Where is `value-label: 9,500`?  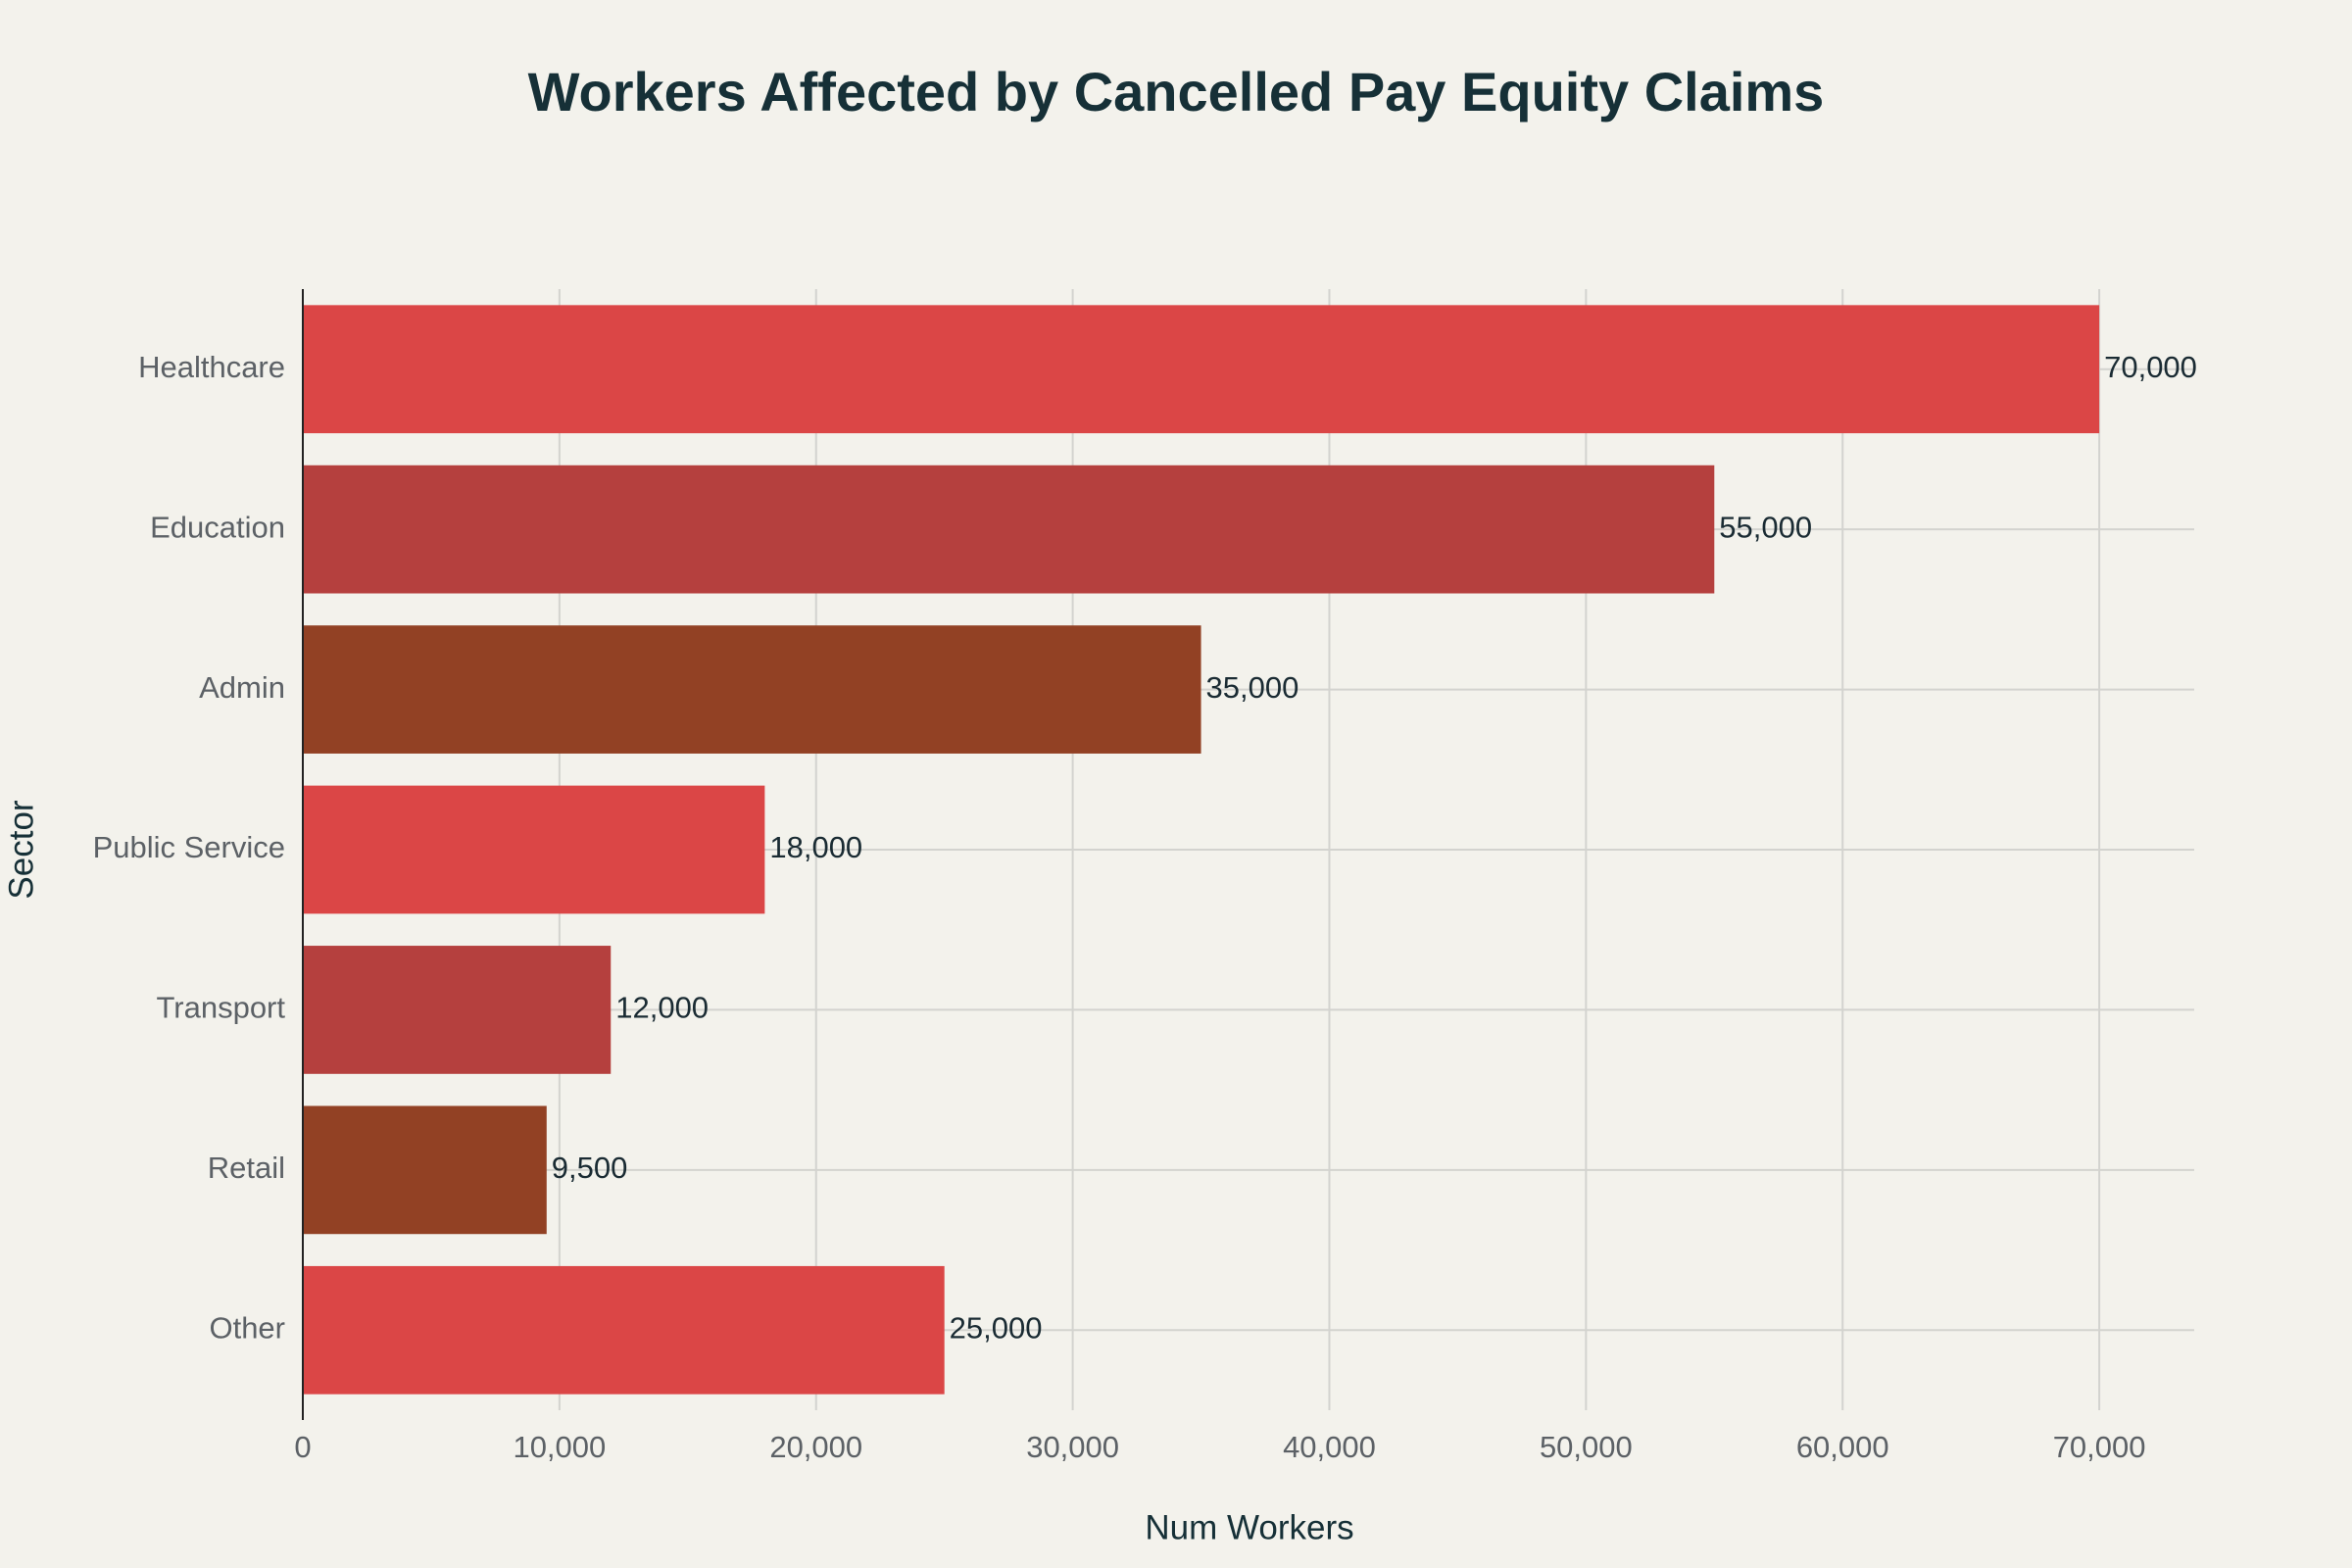
value-label: 9,500 is located at coordinates (590, 1168).